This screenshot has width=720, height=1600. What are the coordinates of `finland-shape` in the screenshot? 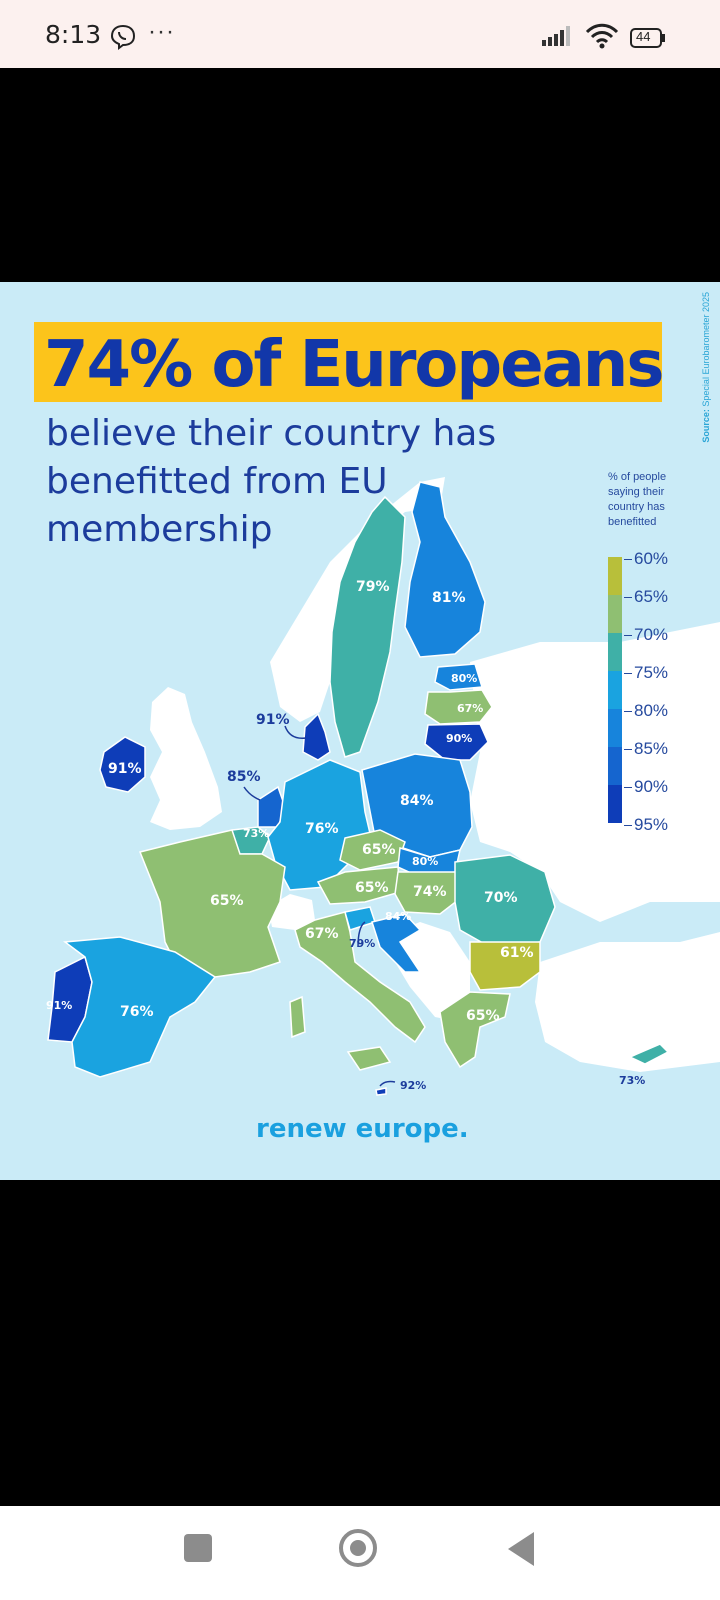 It's located at (445, 569).